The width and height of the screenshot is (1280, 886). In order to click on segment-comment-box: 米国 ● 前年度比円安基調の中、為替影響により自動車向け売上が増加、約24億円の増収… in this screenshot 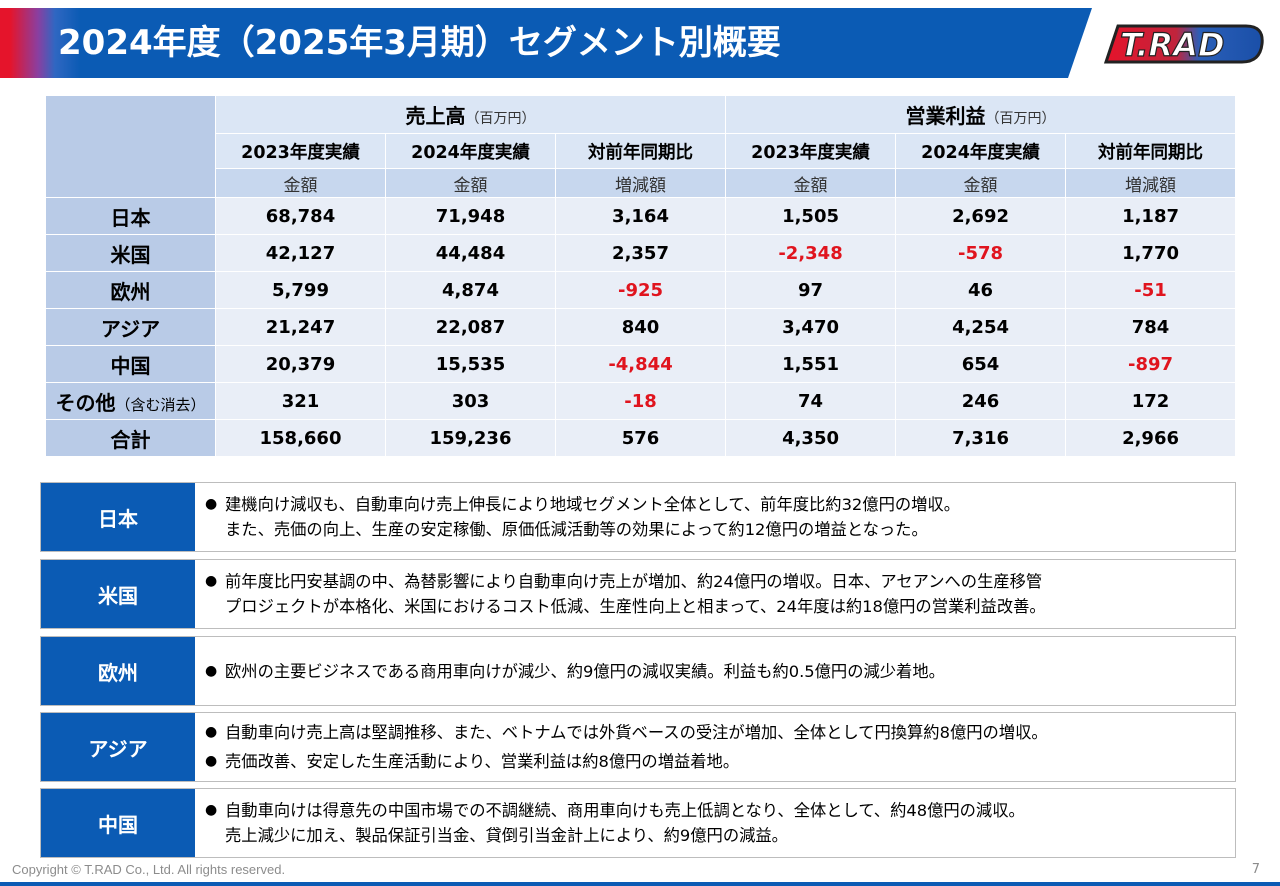, I will do `click(638, 594)`.